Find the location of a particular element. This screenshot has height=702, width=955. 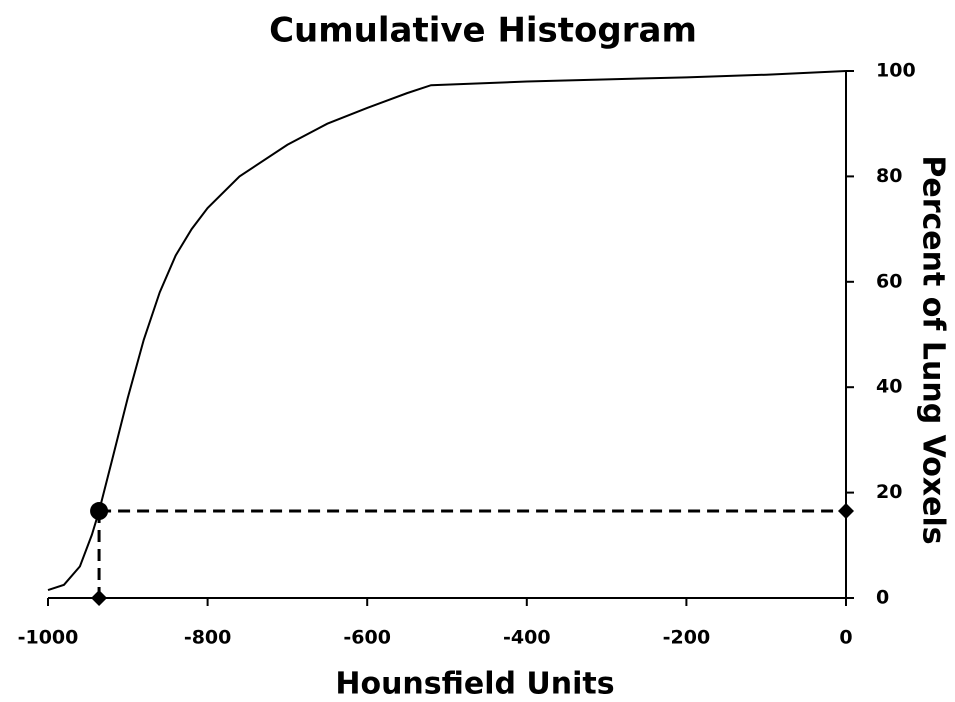

y-tick-label: 60 is located at coordinates (889, 281).